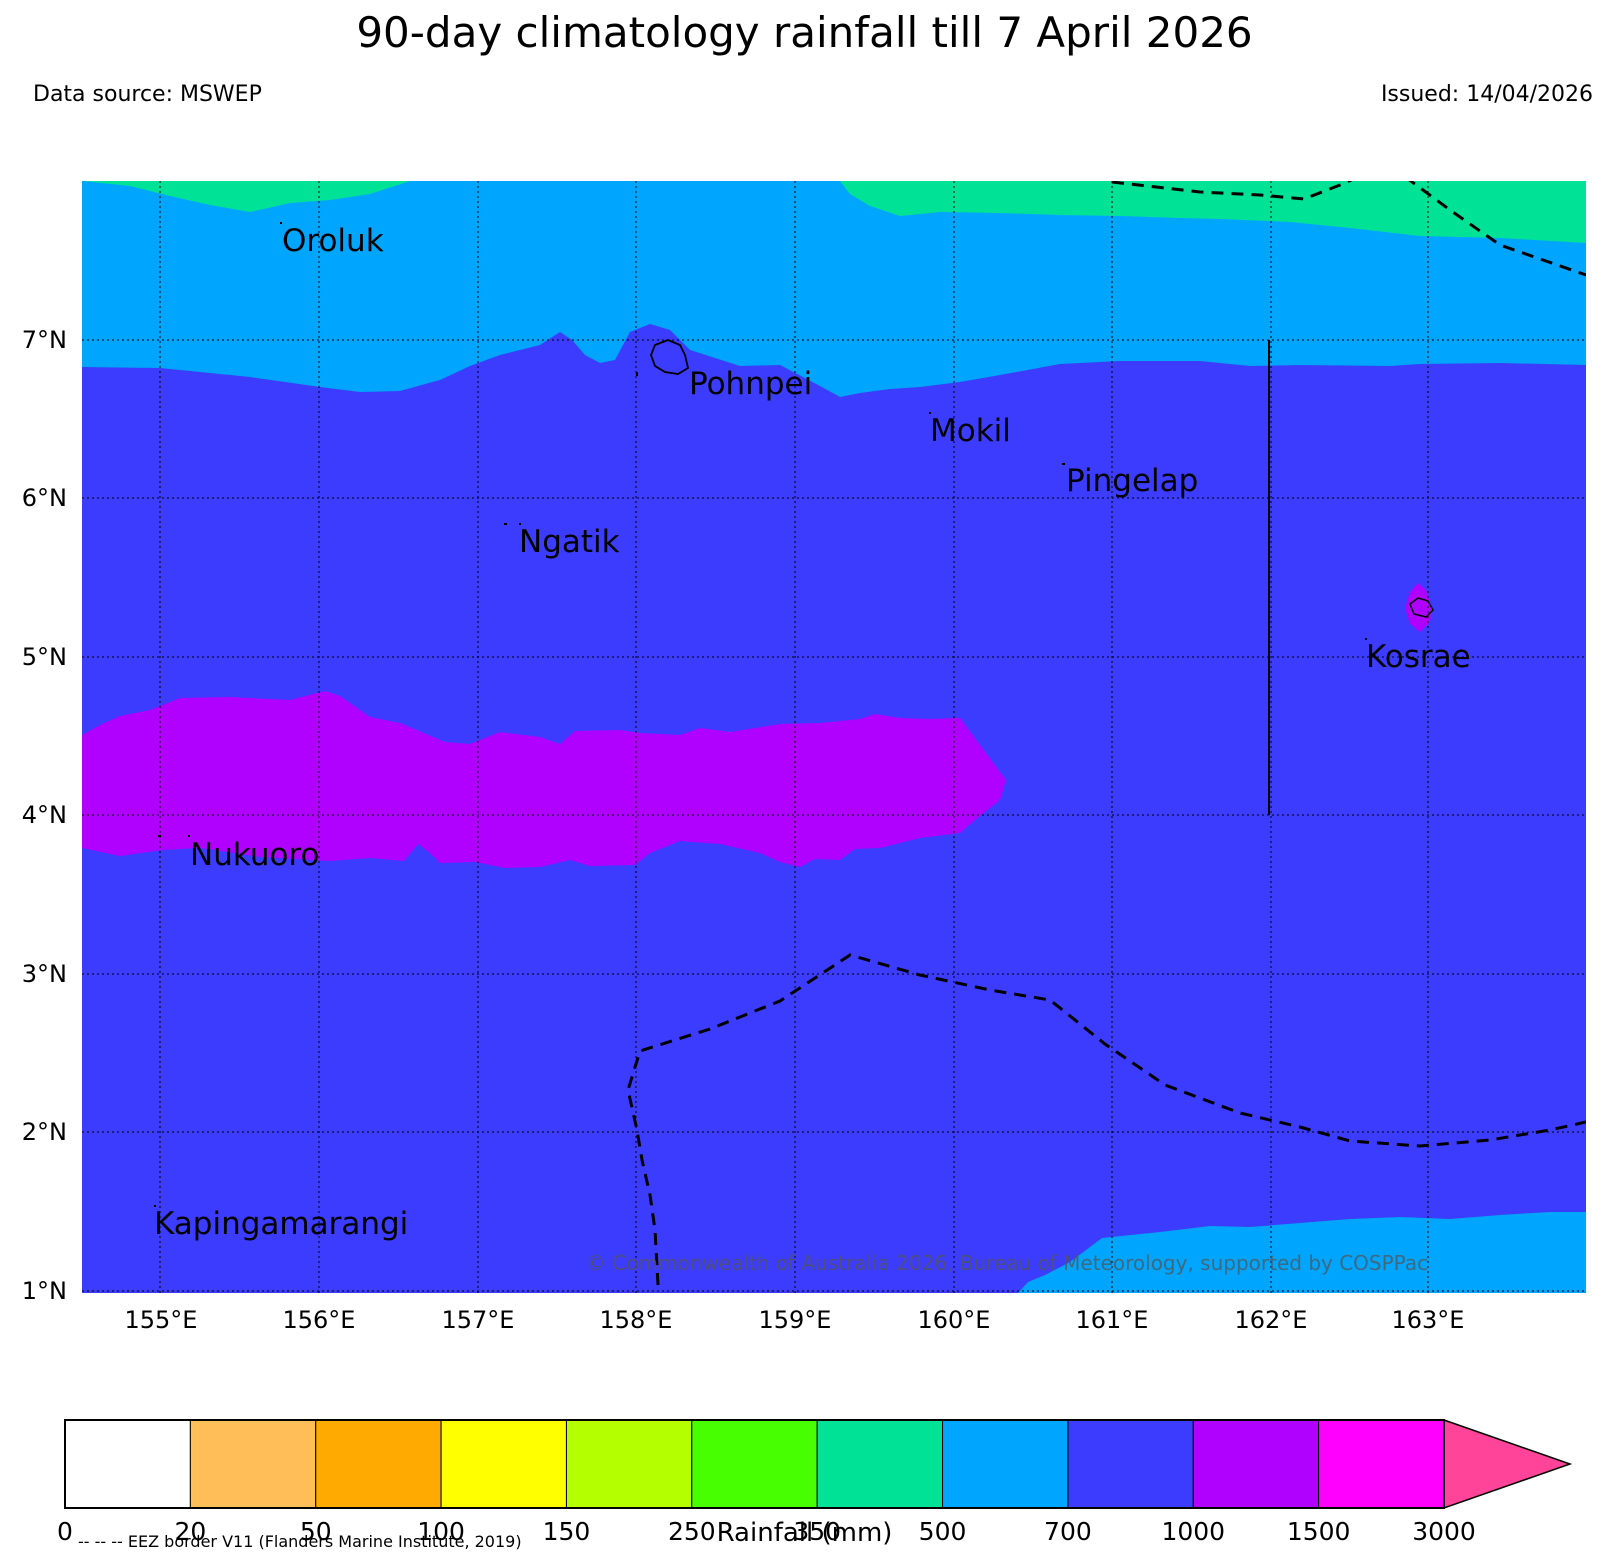  Describe the element at coordinates (750, 384) in the screenshot. I see `place-label-pohnpei: Pohnpei` at that location.